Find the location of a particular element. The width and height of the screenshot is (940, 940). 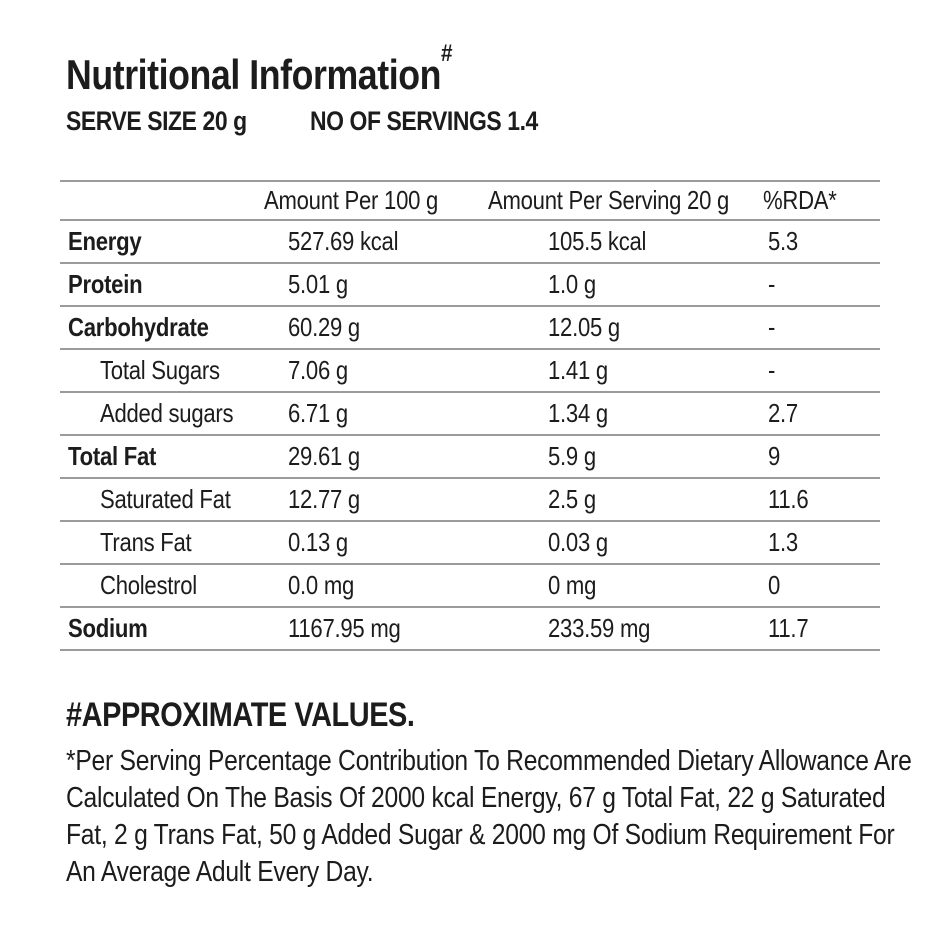

rda-percent-text: 1.3 is located at coordinates (783, 542).